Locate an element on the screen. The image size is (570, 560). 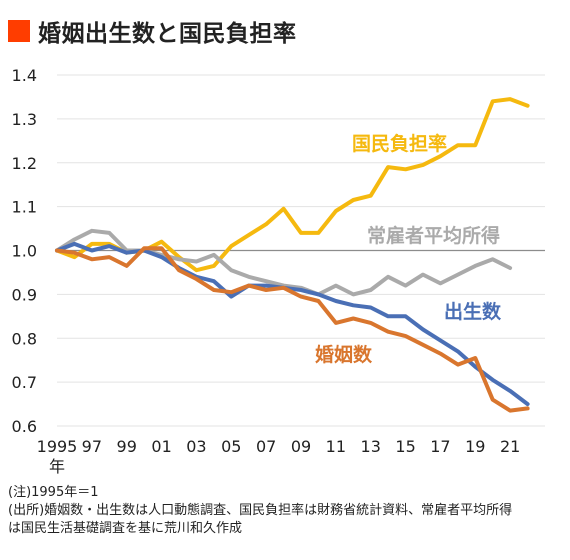
x-tick-label-03: 03 is located at coordinates (196, 446).